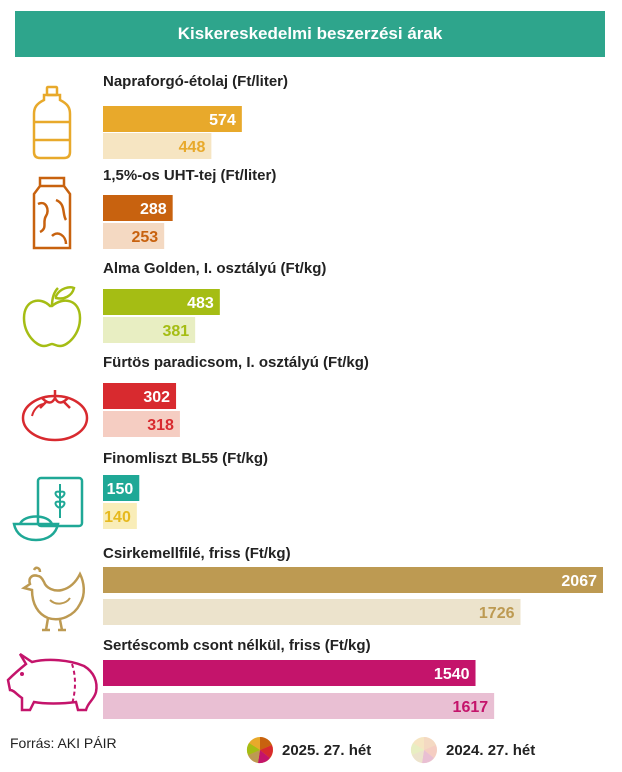 Image resolution: width=622 pixels, height=772 pixels. Describe the element at coordinates (497, 613) in the screenshot. I see `data-label-2024: 1726` at that location.